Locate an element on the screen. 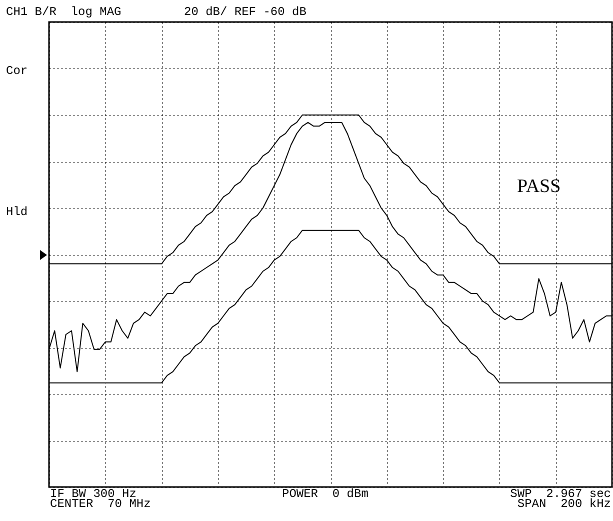 The height and width of the screenshot is (521, 613). chart-subtitle: 20 dB/ REF -60 dB is located at coordinates (245, 12).